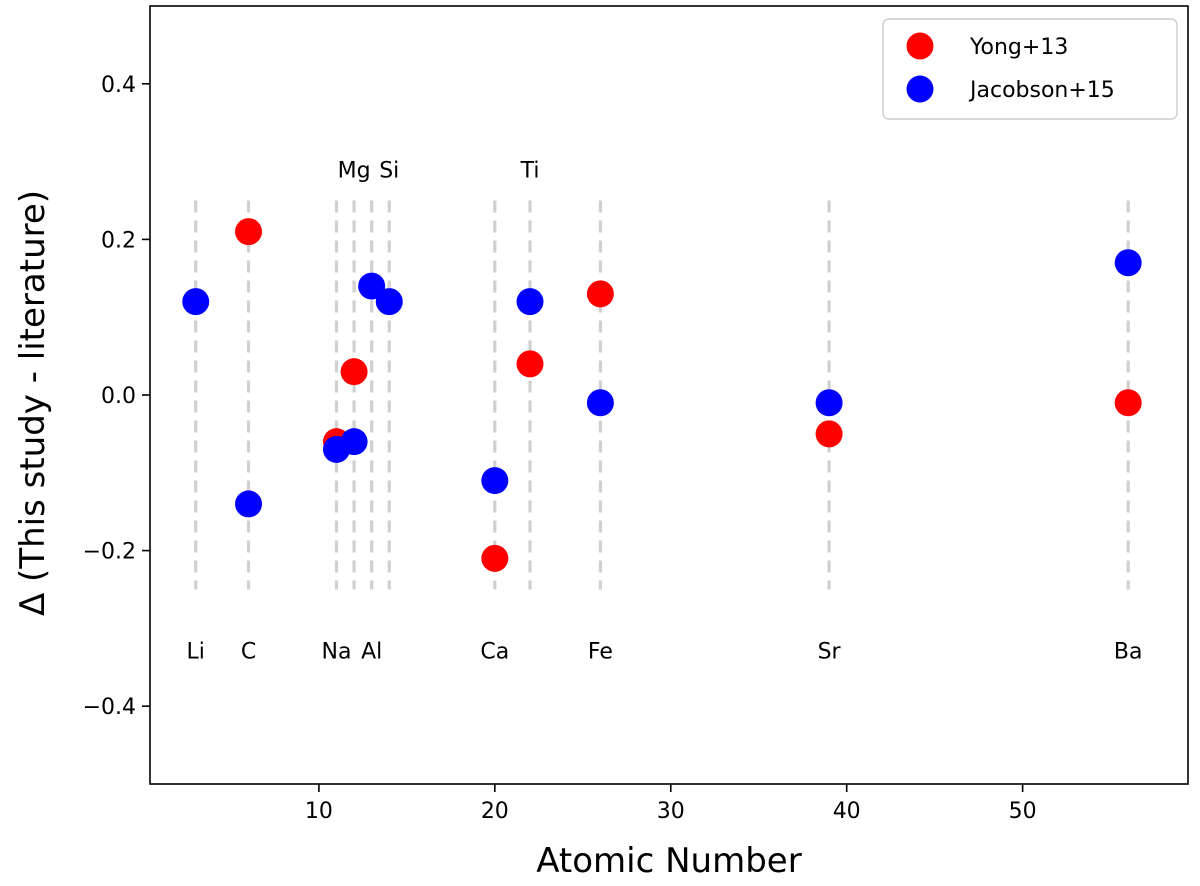  I want to click on element-label: Si, so click(389, 170).